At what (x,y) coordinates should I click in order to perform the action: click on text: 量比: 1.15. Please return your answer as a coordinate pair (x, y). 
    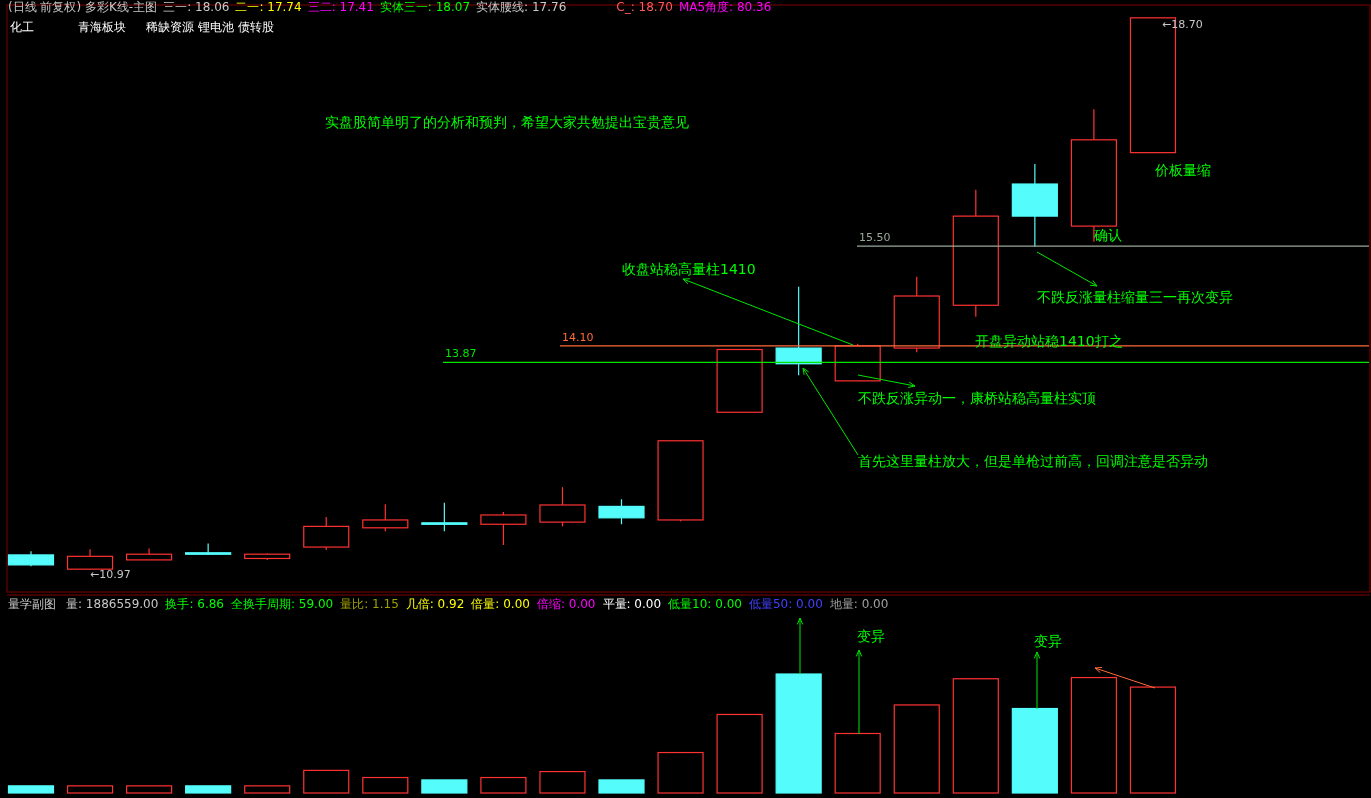
    Looking at the image, I should click on (369, 604).